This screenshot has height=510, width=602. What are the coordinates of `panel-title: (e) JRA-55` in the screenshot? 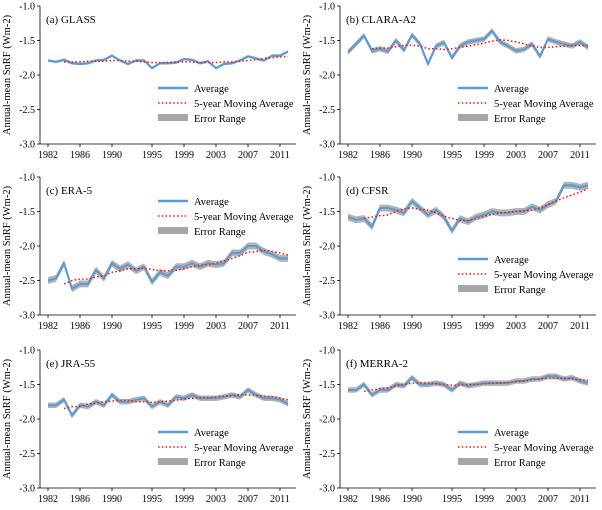 It's located at (71, 364).